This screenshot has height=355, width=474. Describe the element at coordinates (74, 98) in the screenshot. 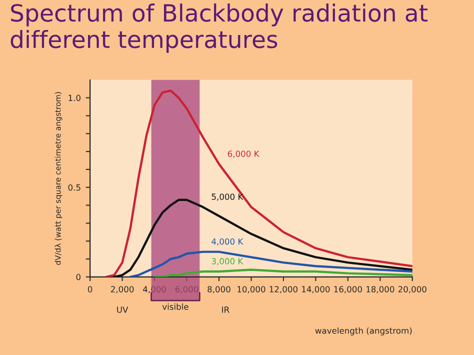

I see `y-tick-label: 1.0` at that location.